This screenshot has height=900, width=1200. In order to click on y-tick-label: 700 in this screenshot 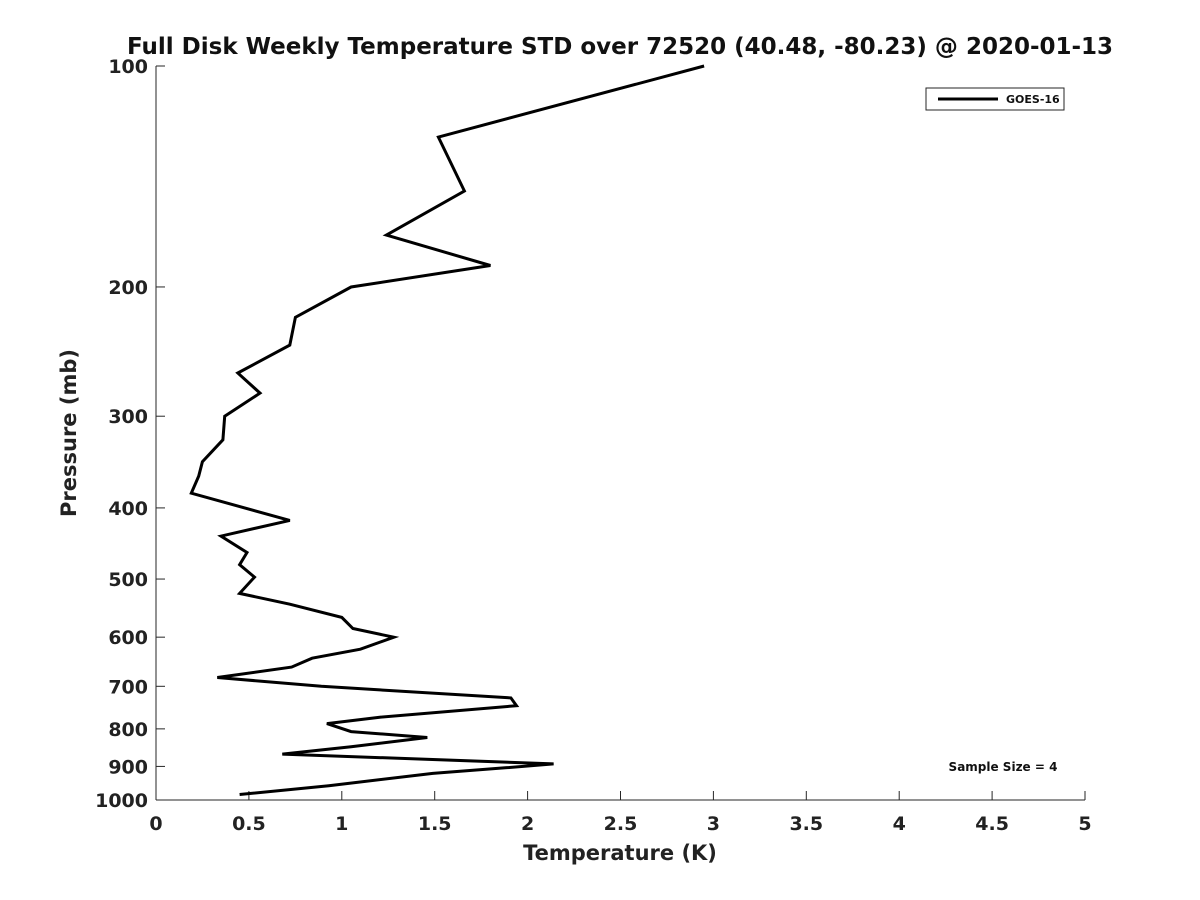, I will do `click(128, 687)`.